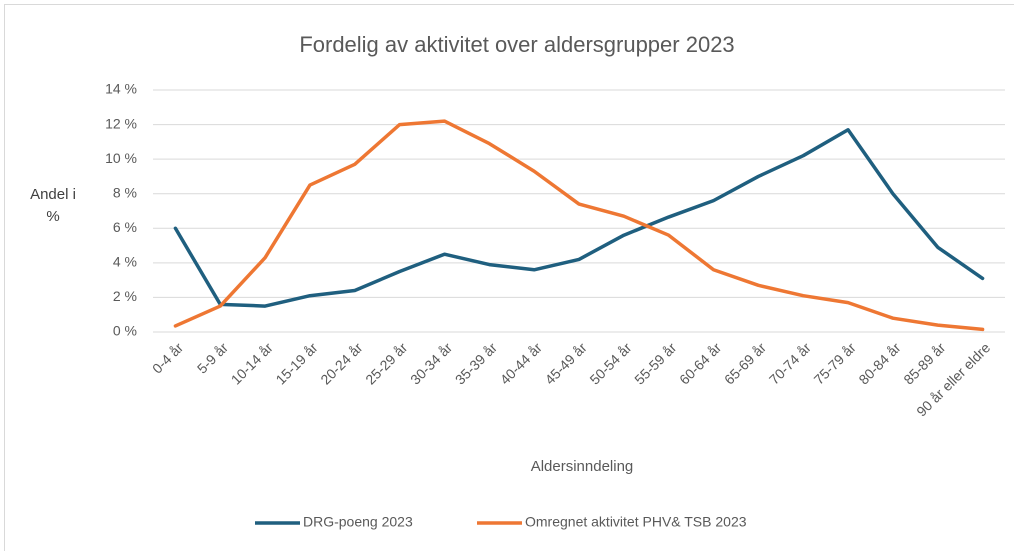 The image size is (1014, 551). I want to click on x-tick-label: 40-44 år, so click(521, 363).